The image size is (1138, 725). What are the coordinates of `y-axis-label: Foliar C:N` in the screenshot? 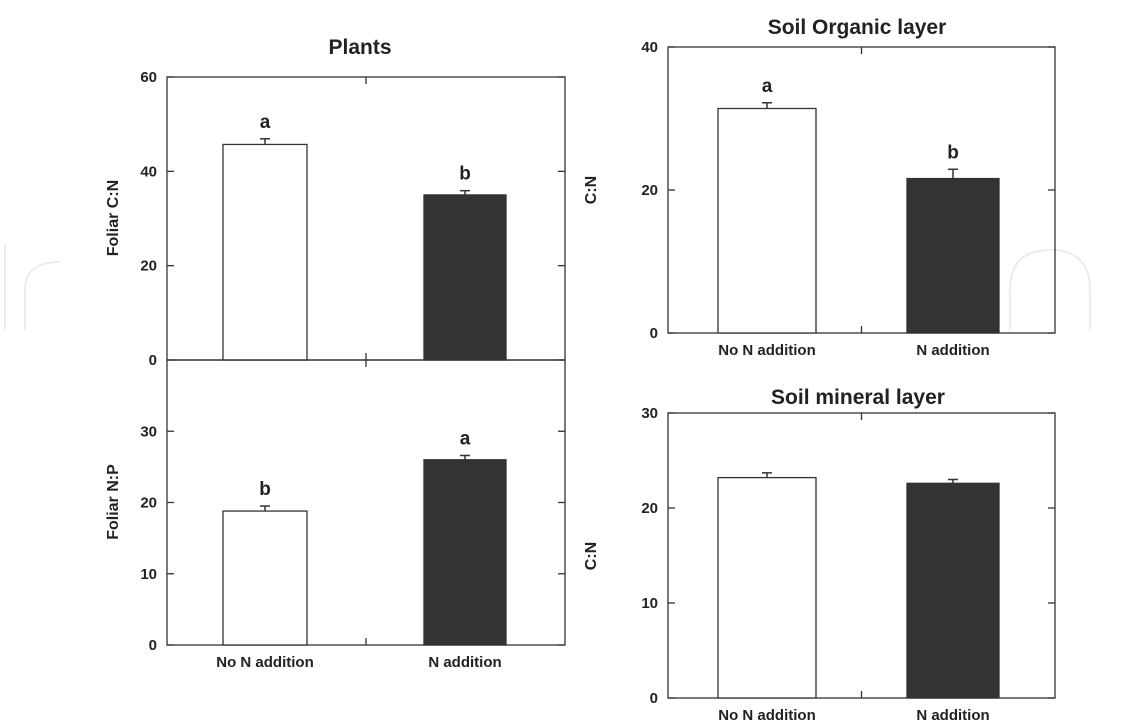 It's located at (113, 218).